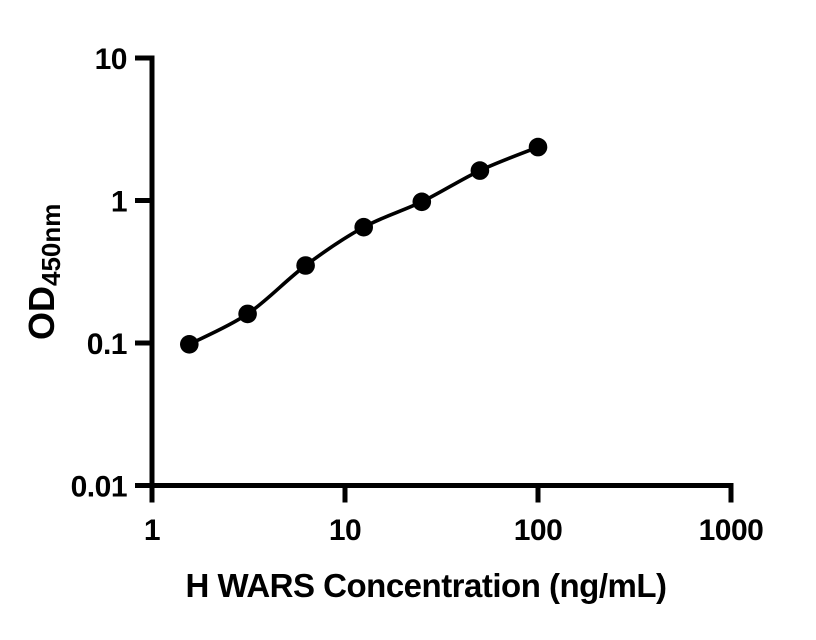 The height and width of the screenshot is (640, 816). I want to click on y-axis-title: OD450nm, so click(43, 272).